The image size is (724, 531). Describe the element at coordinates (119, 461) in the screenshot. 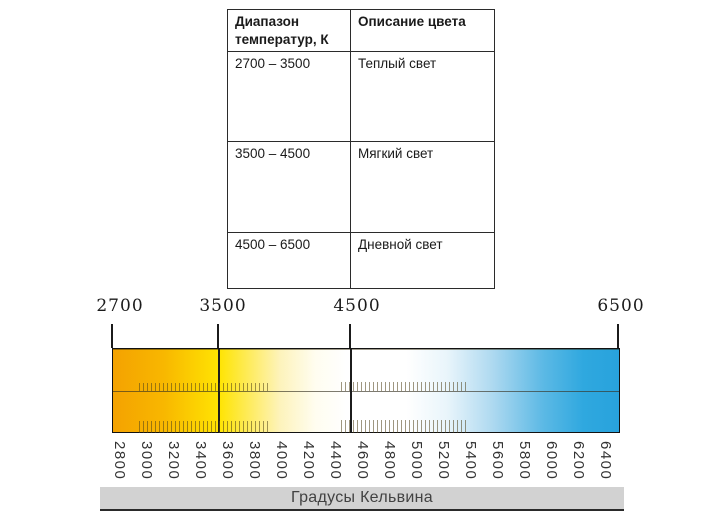

I see `kelvin-tick-label: 2800` at that location.